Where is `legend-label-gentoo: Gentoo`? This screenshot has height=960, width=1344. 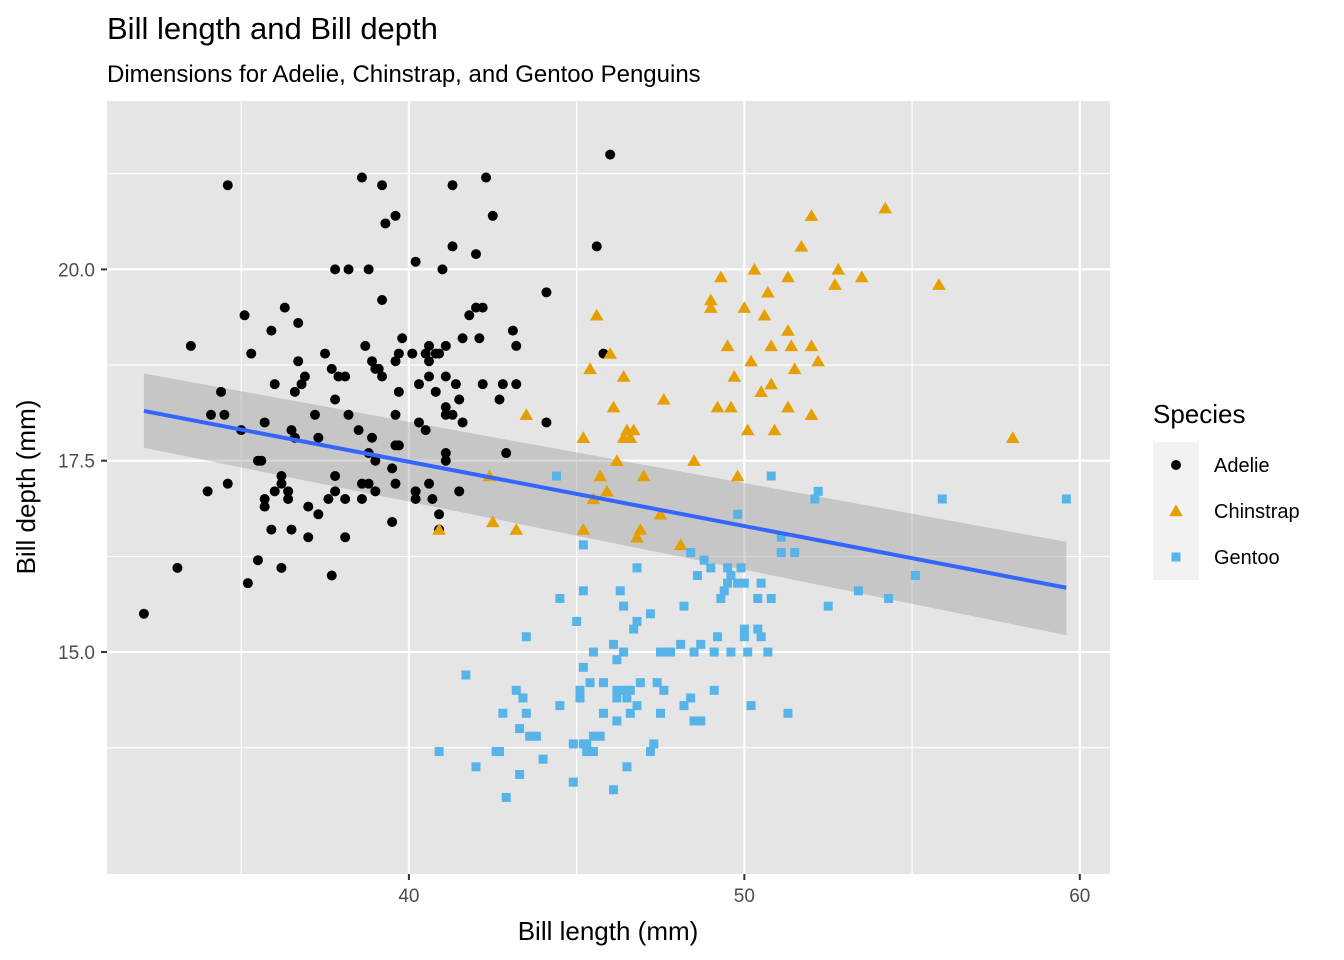
legend-label-gentoo: Gentoo is located at coordinates (1247, 558).